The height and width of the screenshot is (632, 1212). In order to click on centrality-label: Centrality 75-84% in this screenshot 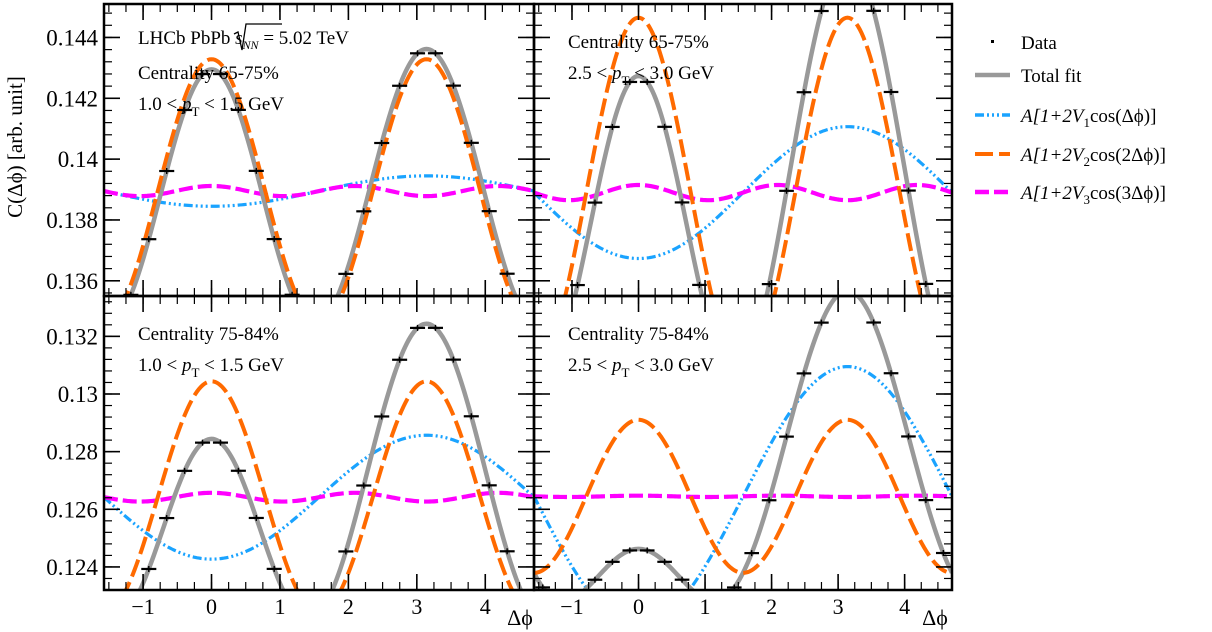, I will do `click(638, 334)`.